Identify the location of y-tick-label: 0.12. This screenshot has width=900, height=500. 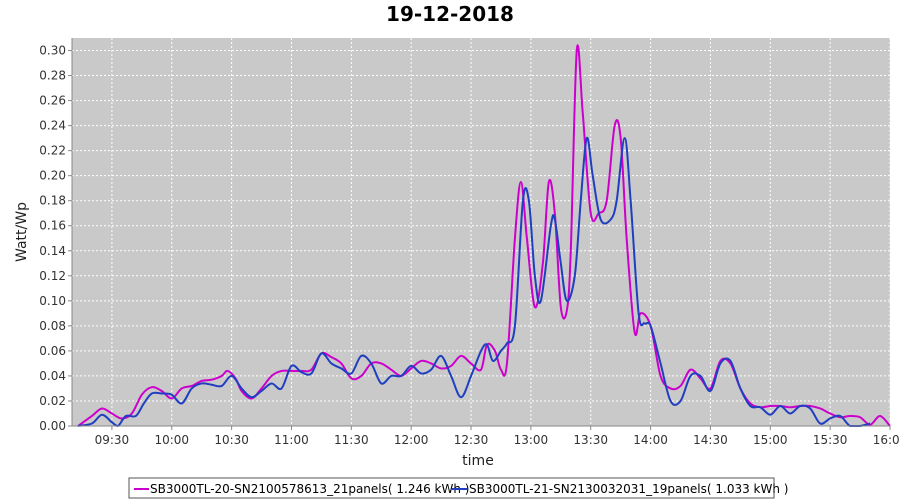
(52, 276).